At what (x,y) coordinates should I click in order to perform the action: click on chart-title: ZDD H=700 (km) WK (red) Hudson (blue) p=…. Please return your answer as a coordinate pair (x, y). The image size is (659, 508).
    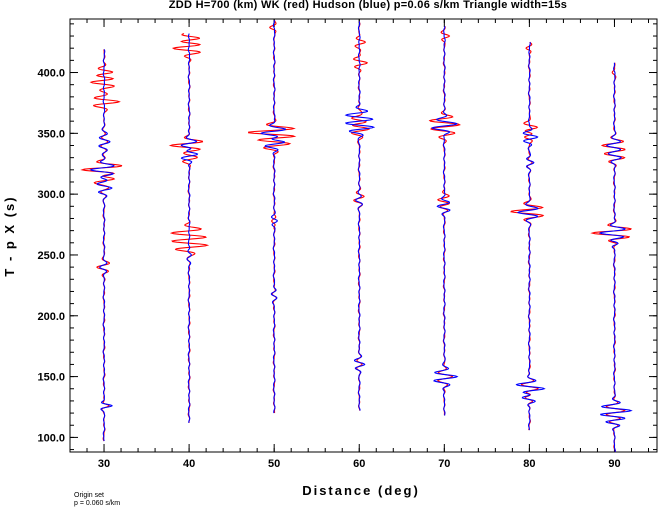
    Looking at the image, I should click on (368, 5).